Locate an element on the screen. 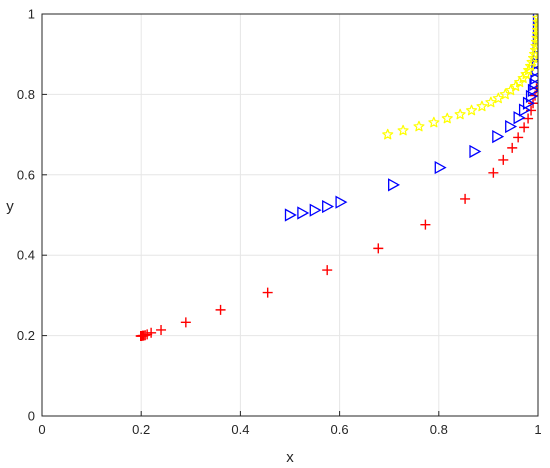  x-tick-label: 0.8 is located at coordinates (439, 429).